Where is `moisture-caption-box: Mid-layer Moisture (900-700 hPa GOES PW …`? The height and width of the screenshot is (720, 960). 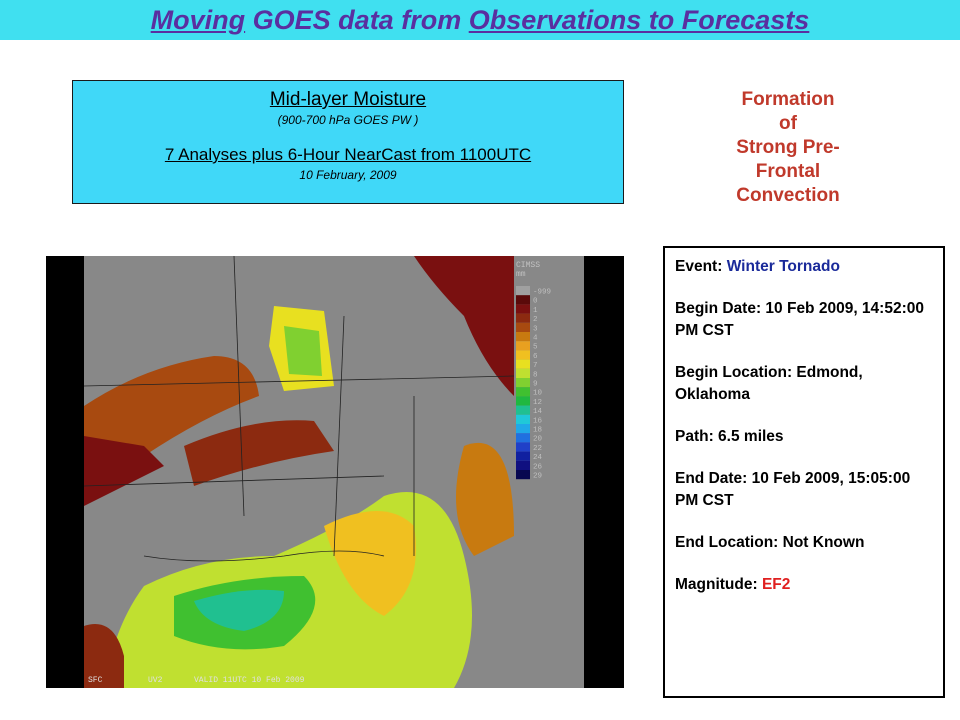 moisture-caption-box: Mid-layer Moisture (900-700 hPa GOES PW … is located at coordinates (348, 142).